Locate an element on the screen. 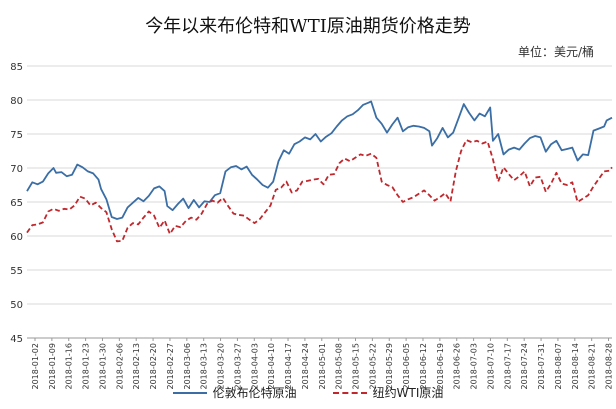 This screenshot has height=409, width=616. y-tick-label-8: 85 is located at coordinates (16, 67).